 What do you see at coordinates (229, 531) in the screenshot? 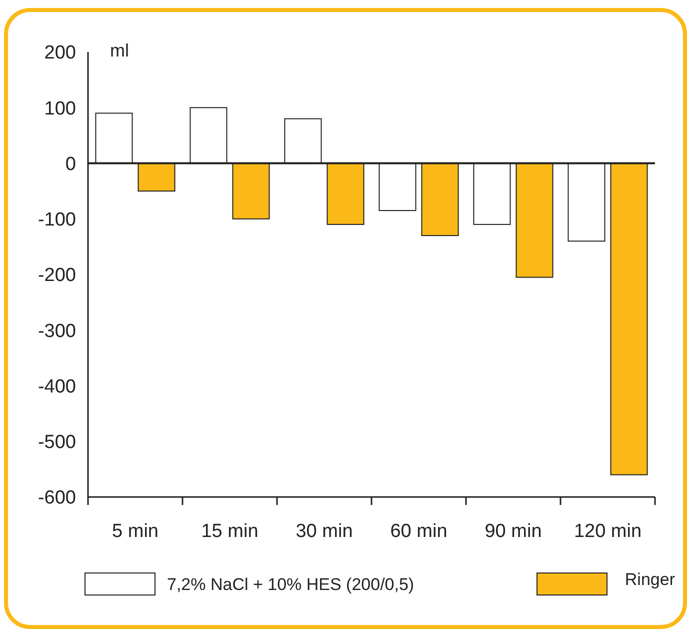
I see `x-tick-label: 15 min` at bounding box center [229, 531].